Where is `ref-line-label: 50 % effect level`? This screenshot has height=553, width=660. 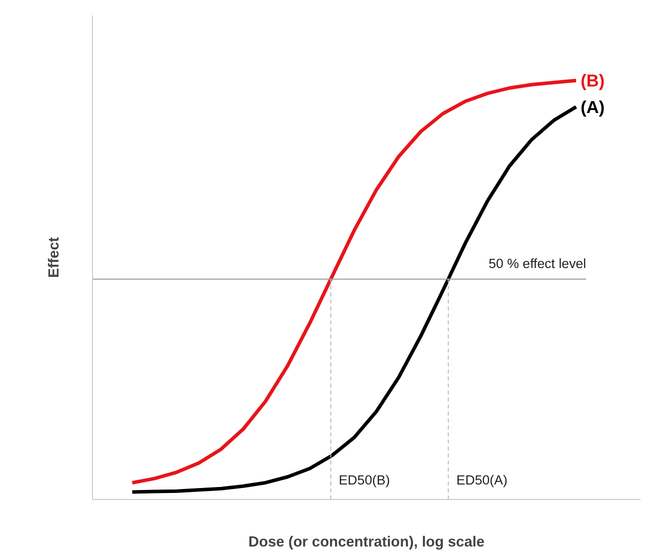 ref-line-label: 50 % effect level is located at coordinates (537, 264).